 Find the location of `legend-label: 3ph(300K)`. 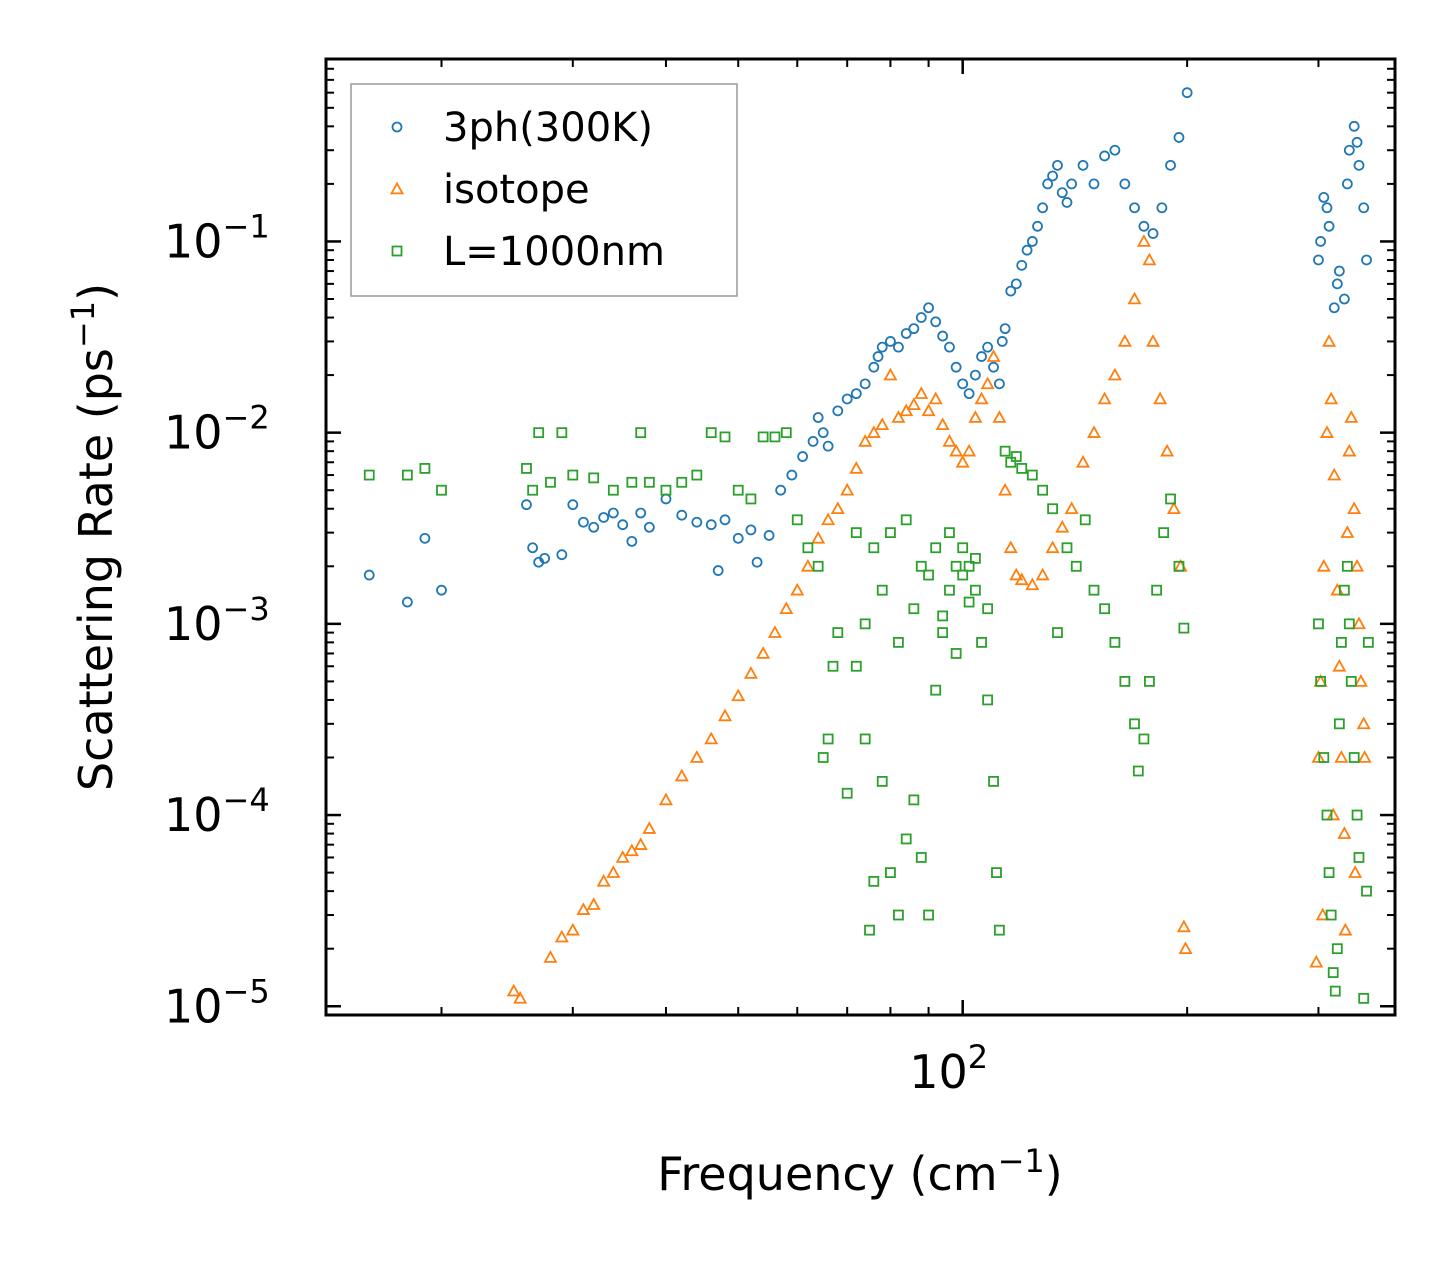

legend-label: 3ph(300K) is located at coordinates (548, 128).